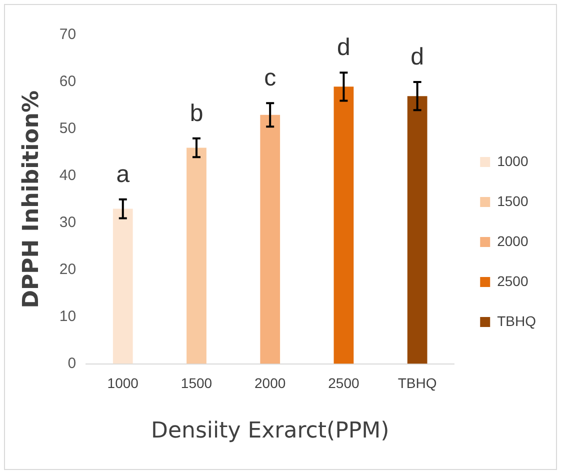  What do you see at coordinates (512, 280) in the screenshot?
I see `legend-label: 2500` at bounding box center [512, 280].